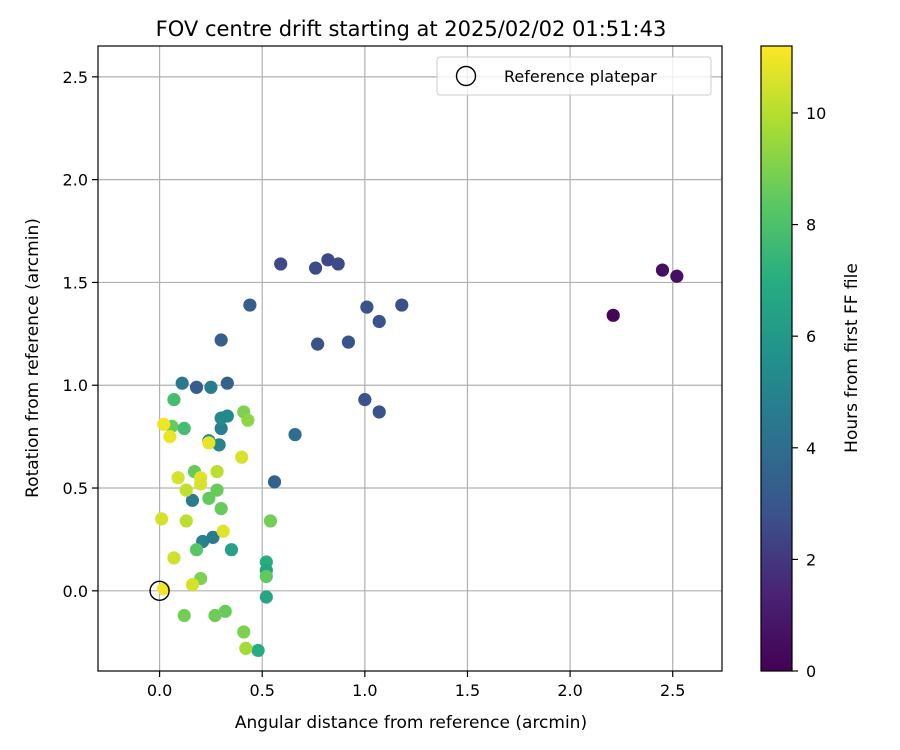 The height and width of the screenshot is (750, 900). What do you see at coordinates (811, 559) in the screenshot?
I see `colorbar-tick-label: 2` at bounding box center [811, 559].